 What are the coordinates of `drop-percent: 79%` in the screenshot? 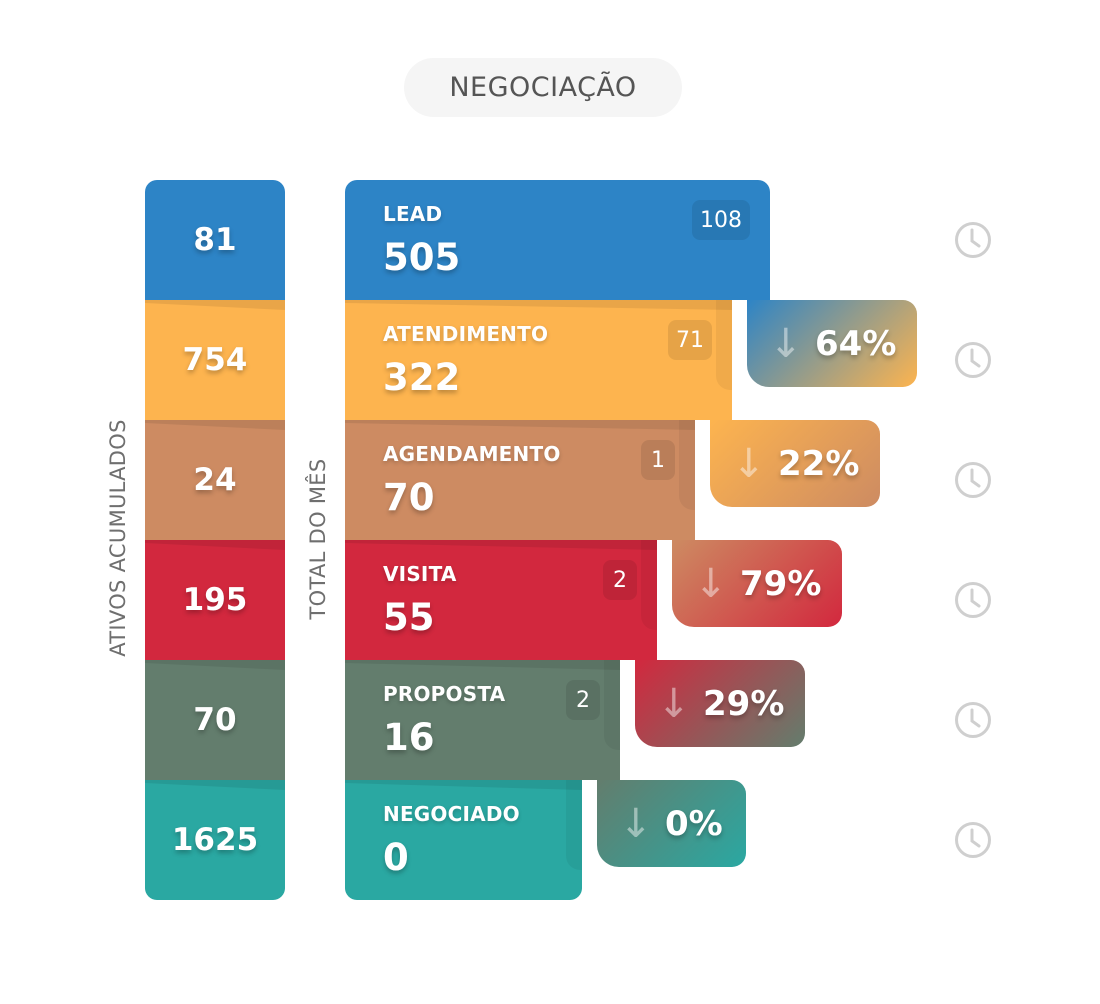 It's located at (781, 583).